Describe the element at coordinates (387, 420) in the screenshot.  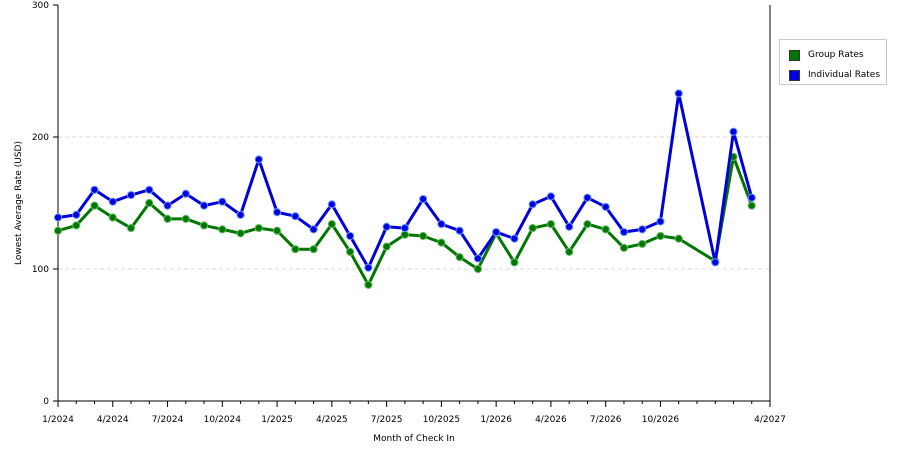
I see `x-tick-label: 7/2025` at that location.